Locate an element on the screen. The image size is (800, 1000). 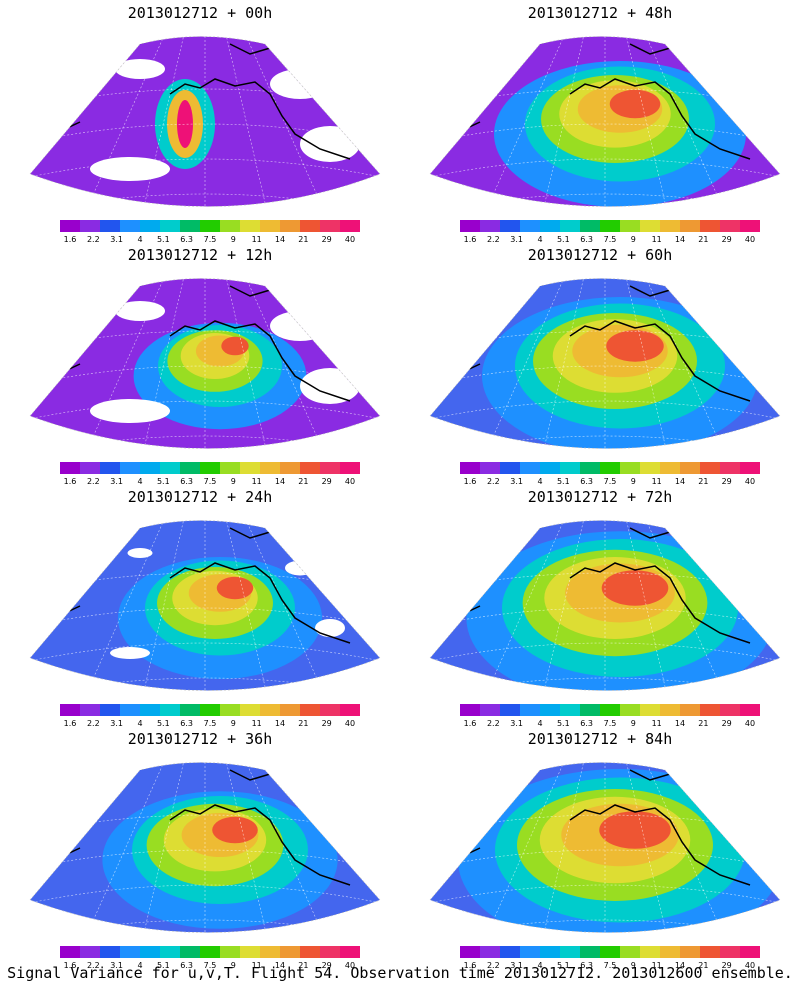
colorbar-label: 1.6 is located at coordinates (70, 239).